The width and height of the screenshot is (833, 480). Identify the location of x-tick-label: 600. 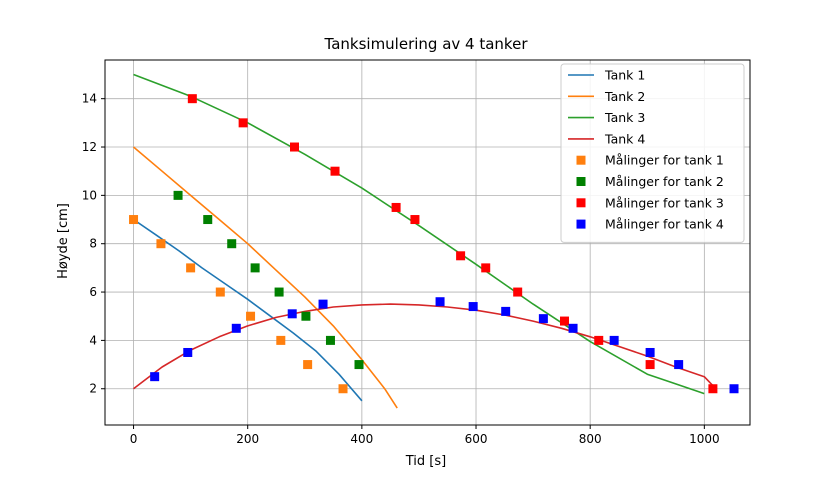
(476, 439).